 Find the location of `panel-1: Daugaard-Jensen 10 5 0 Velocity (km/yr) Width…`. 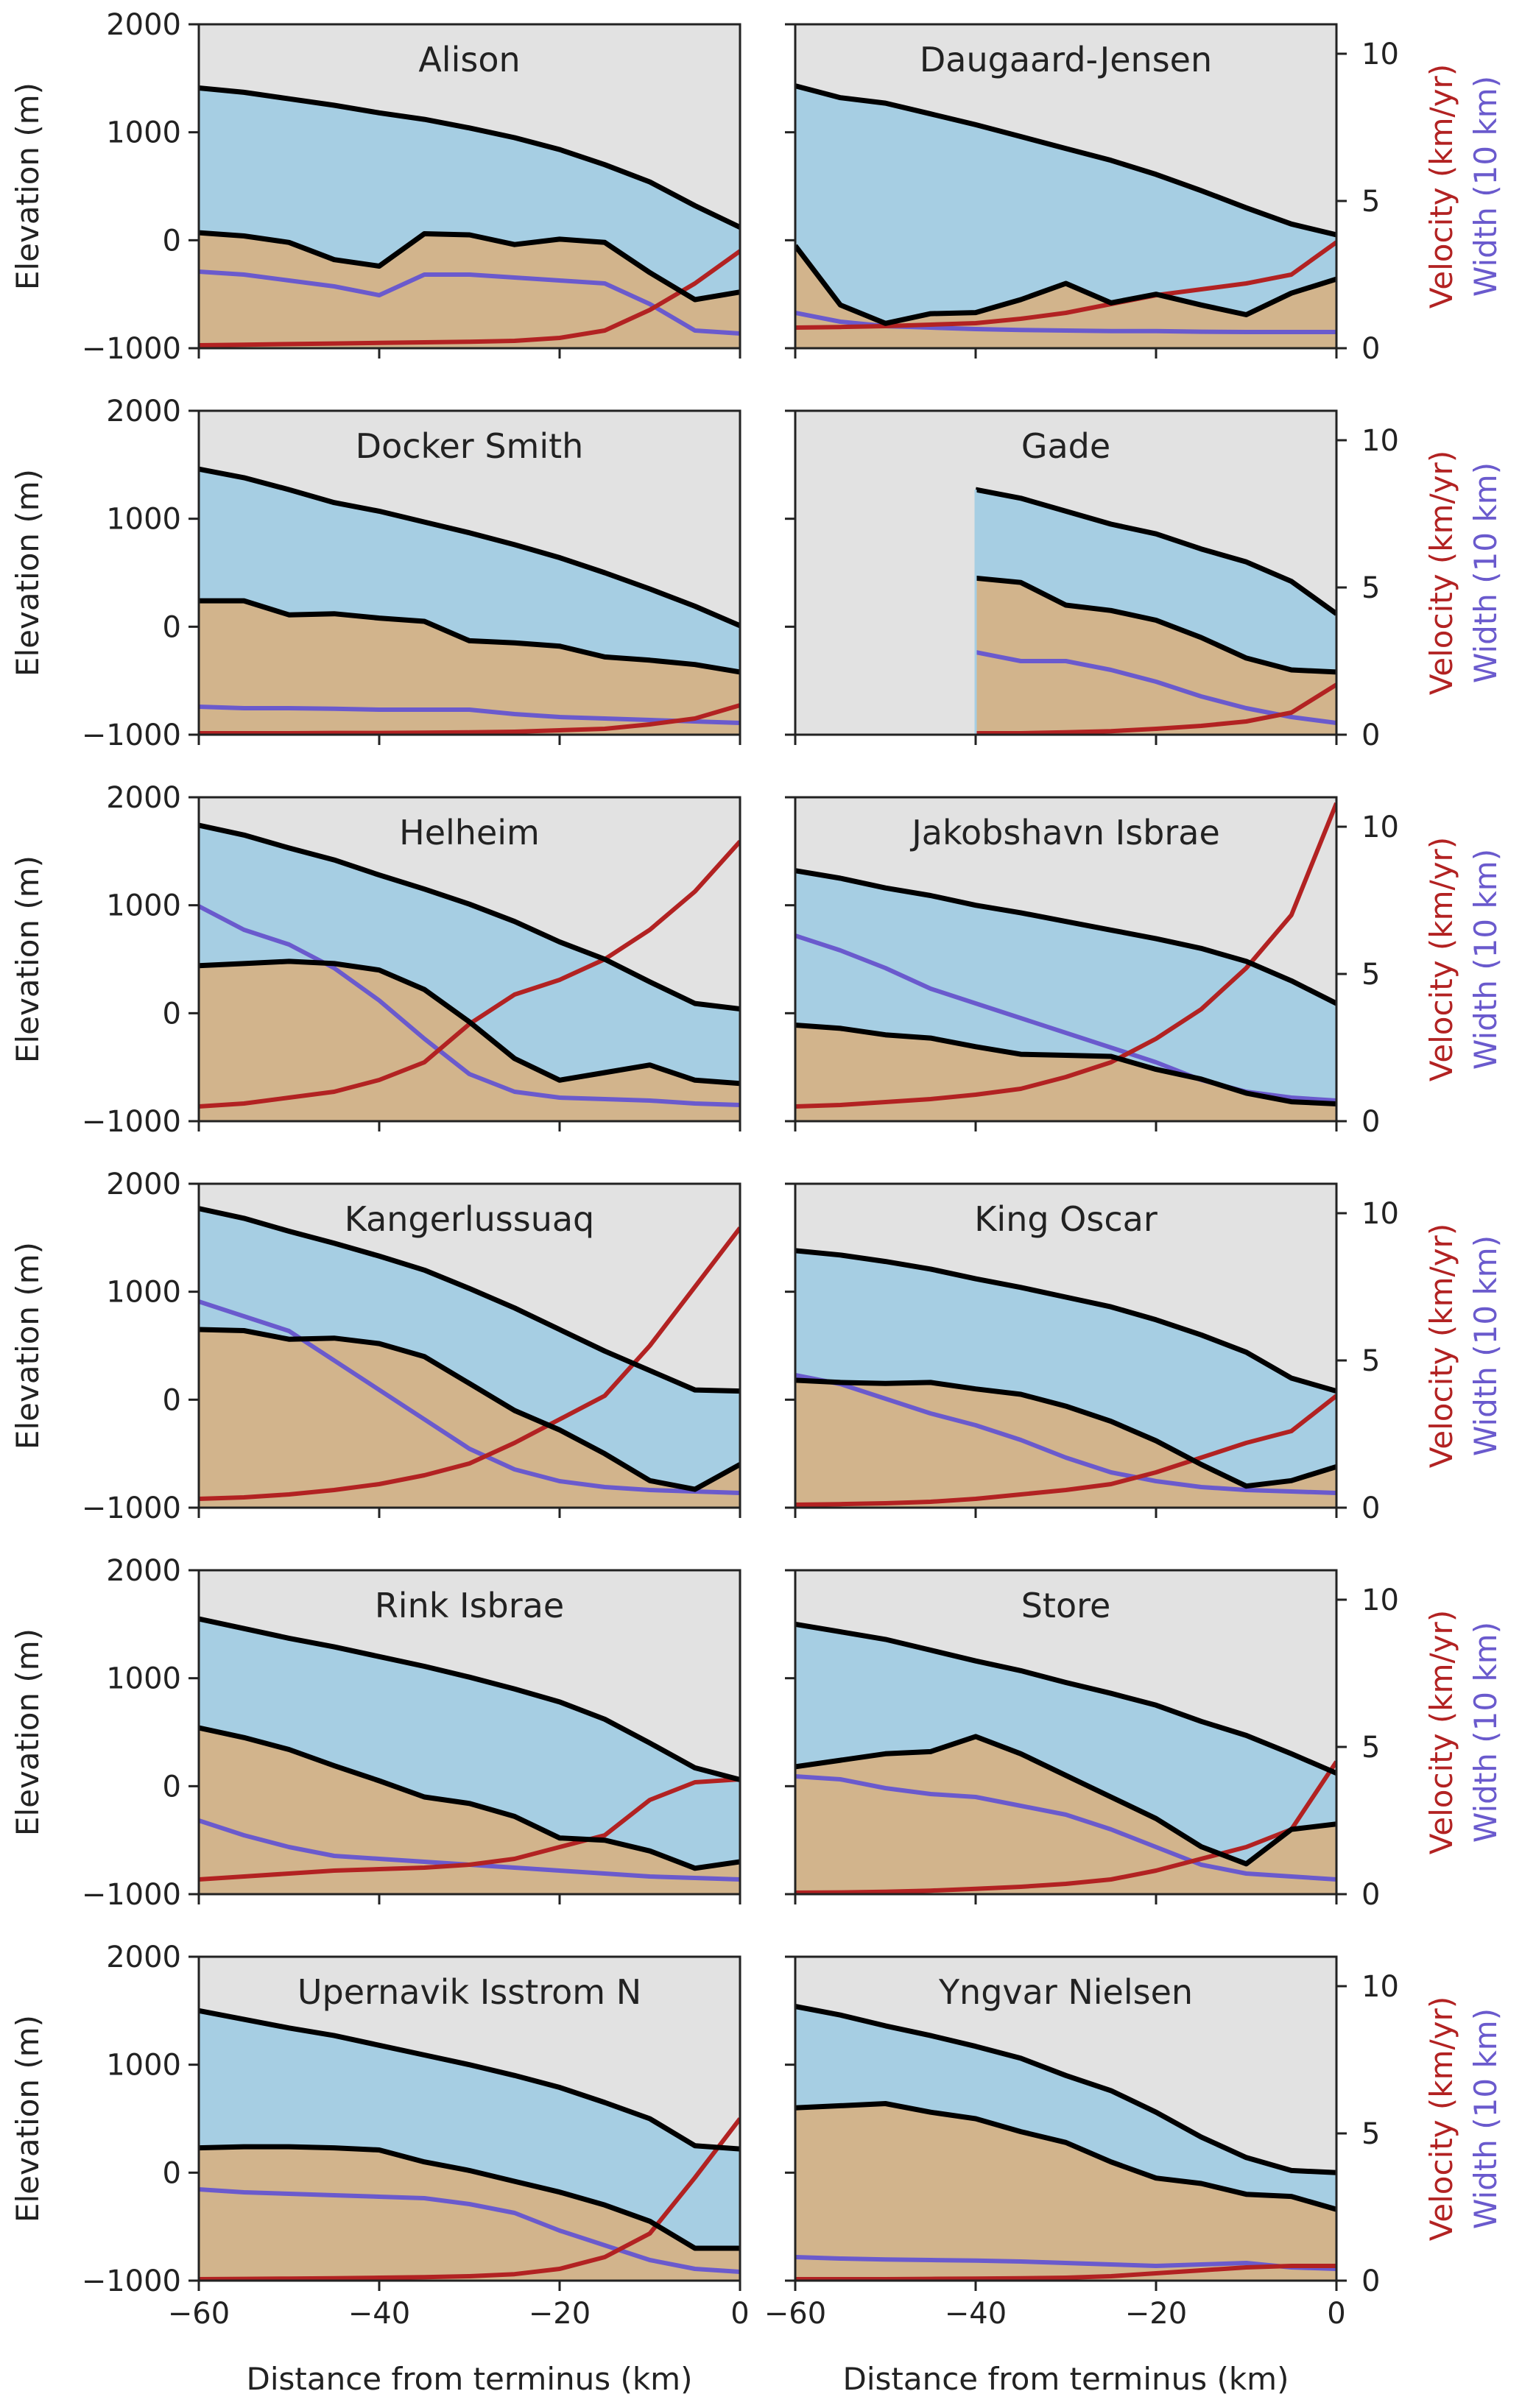

panel-1: Daugaard-Jensen 10 5 0 Velocity (km/yr) Width… is located at coordinates (1144, 194).